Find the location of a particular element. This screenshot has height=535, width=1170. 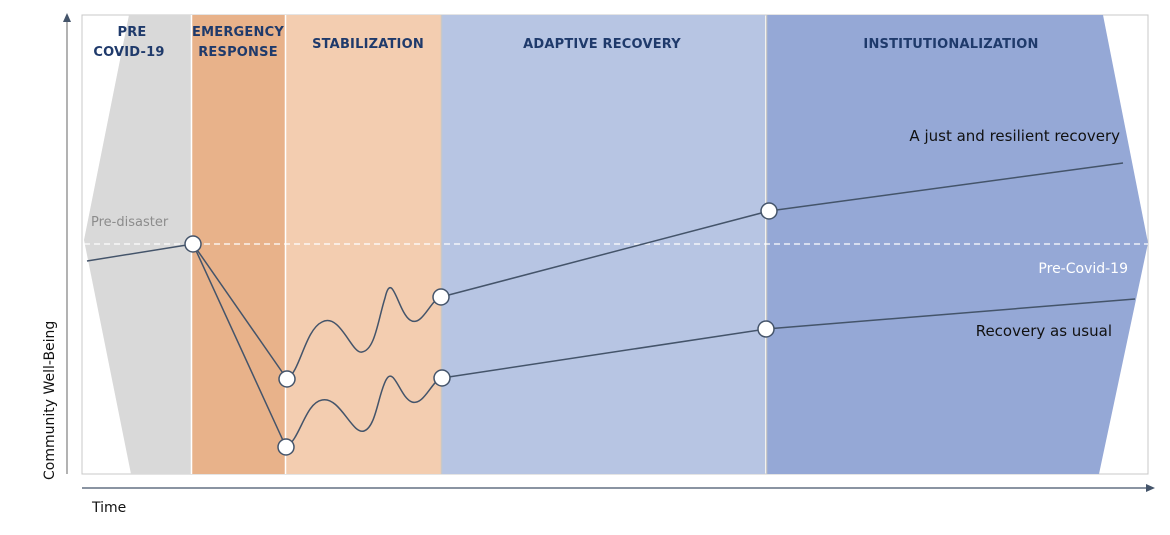

phase-title-pre-covid-line2: COVID-19 is located at coordinates (128, 52).